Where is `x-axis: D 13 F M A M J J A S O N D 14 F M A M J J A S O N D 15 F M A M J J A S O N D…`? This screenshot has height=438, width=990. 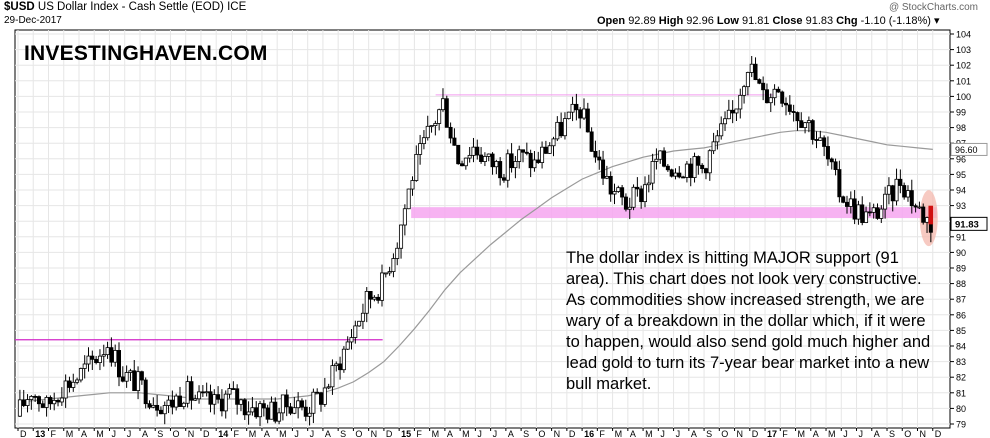
x-axis: D 13 F M A M J J A S O N D 14 F M A M J J A S O N D 15 F M A M J J A S O N D… is located at coordinates (479, 433).